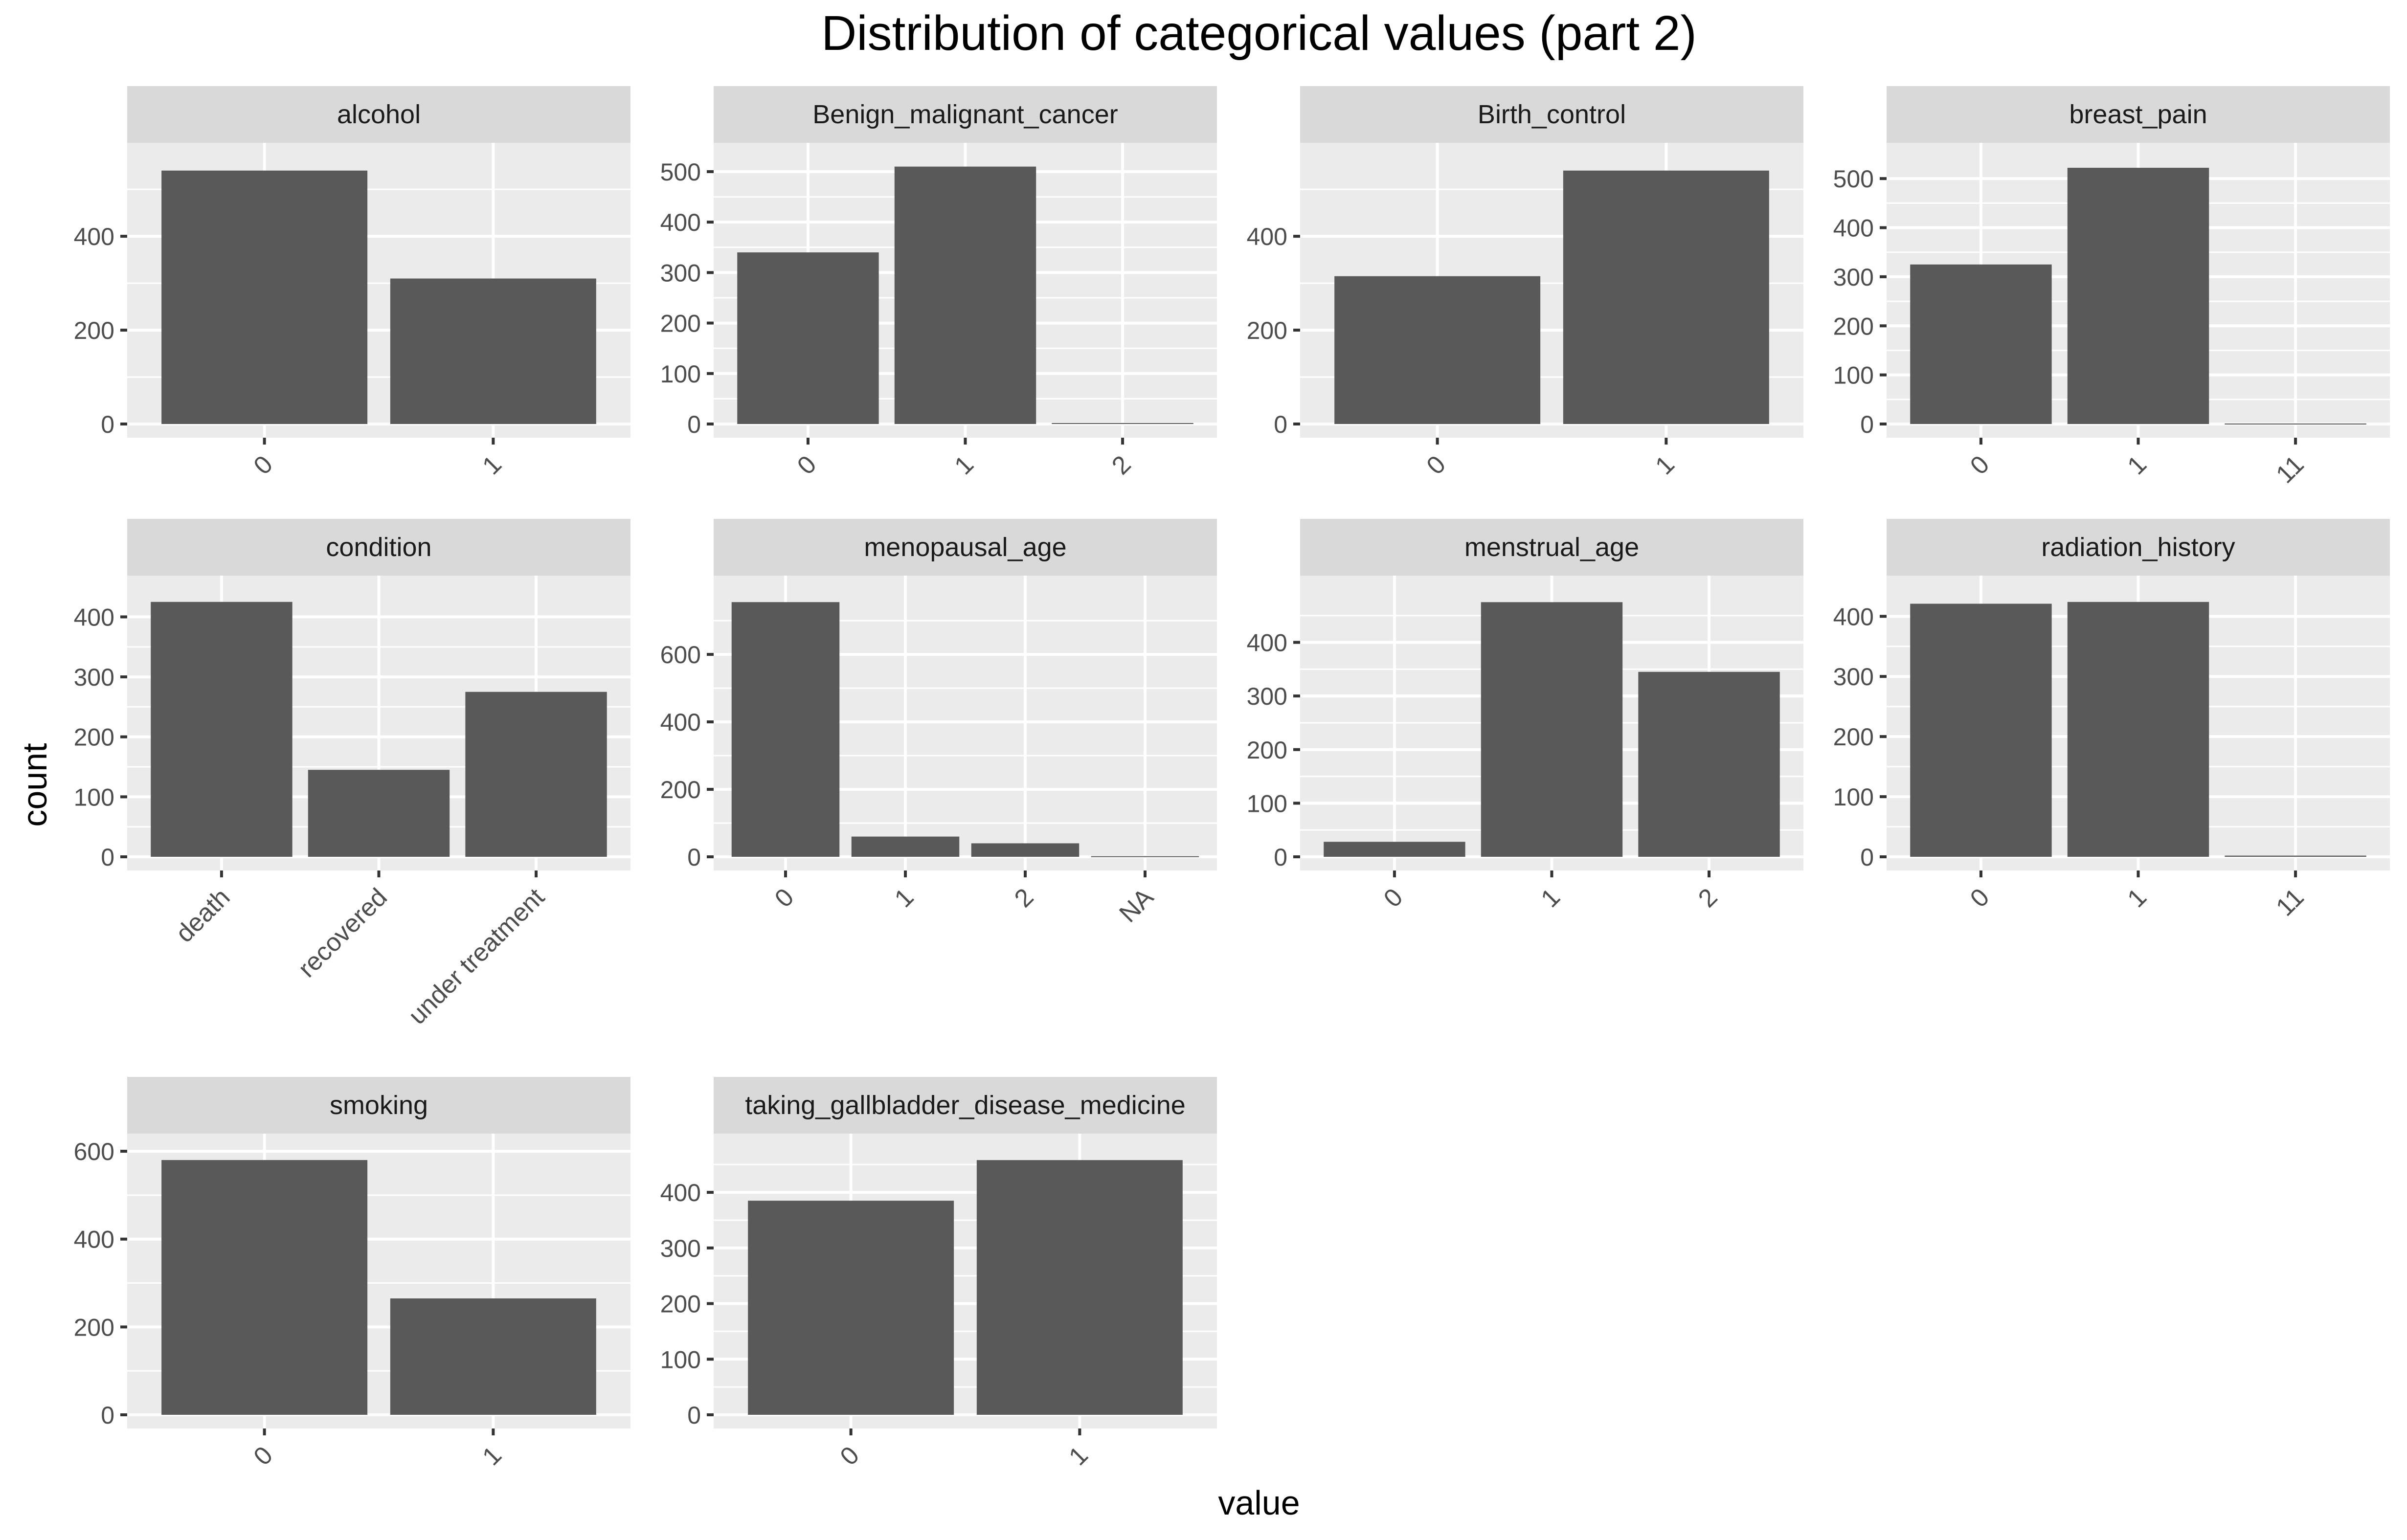 Image resolution: width=2407 pixels, height=1540 pixels. I want to click on bar-condition-recovered, so click(379, 813).